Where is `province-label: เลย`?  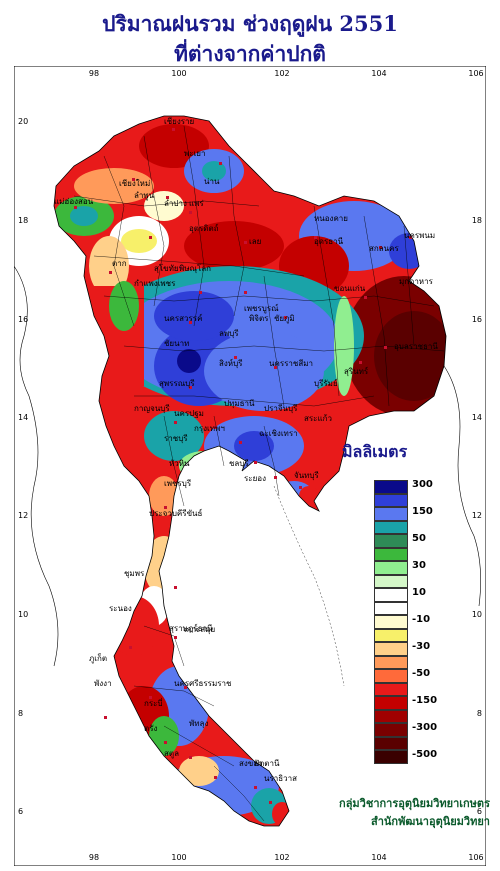
province-label: เลย is located at coordinates (255, 241).